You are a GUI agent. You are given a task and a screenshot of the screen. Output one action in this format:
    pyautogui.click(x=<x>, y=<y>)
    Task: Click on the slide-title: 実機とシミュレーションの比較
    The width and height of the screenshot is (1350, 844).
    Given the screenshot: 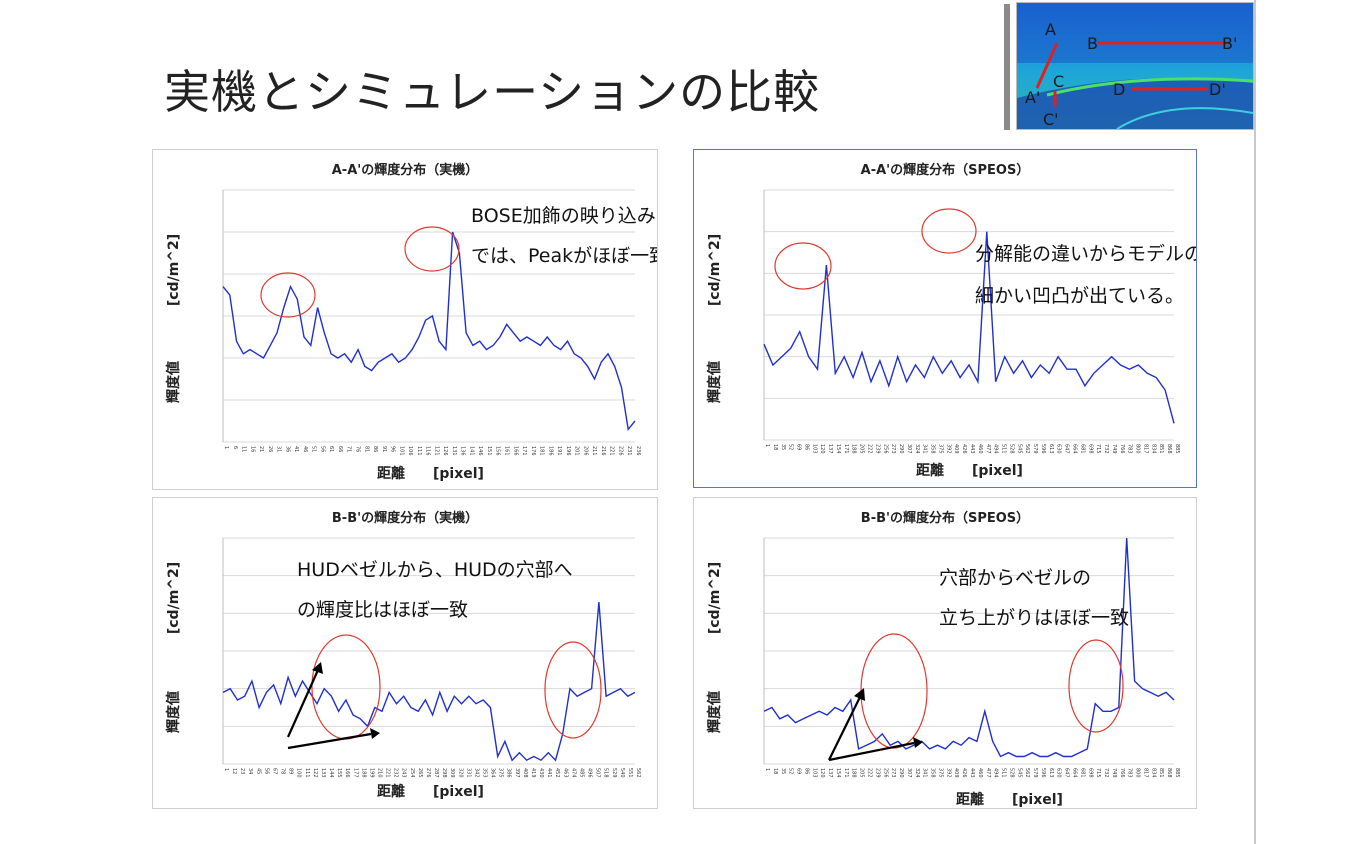 What is the action you would take?
    pyautogui.click(x=492, y=92)
    